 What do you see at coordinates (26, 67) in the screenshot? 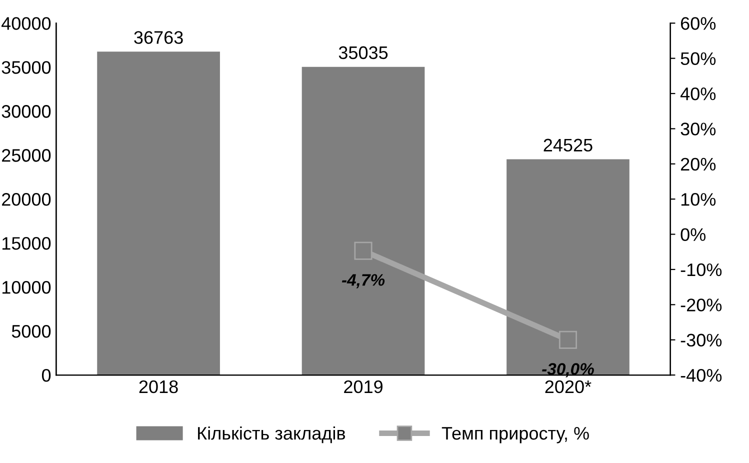
I see `y-tick-label: 35000` at bounding box center [26, 67].